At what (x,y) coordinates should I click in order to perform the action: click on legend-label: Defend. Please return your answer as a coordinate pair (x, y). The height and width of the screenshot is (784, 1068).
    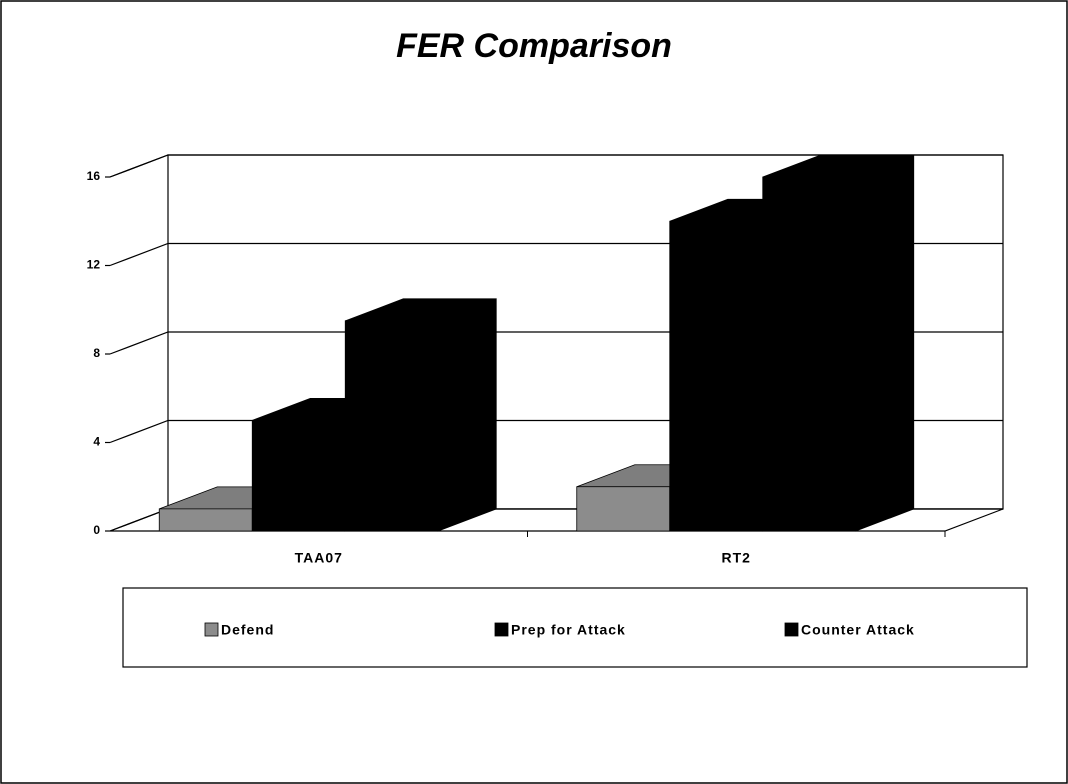
    Looking at the image, I should click on (247, 630).